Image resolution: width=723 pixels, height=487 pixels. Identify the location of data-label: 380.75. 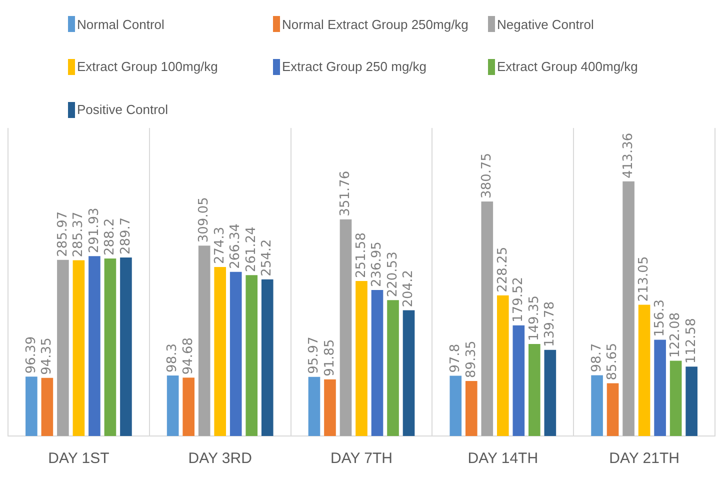
(487, 175).